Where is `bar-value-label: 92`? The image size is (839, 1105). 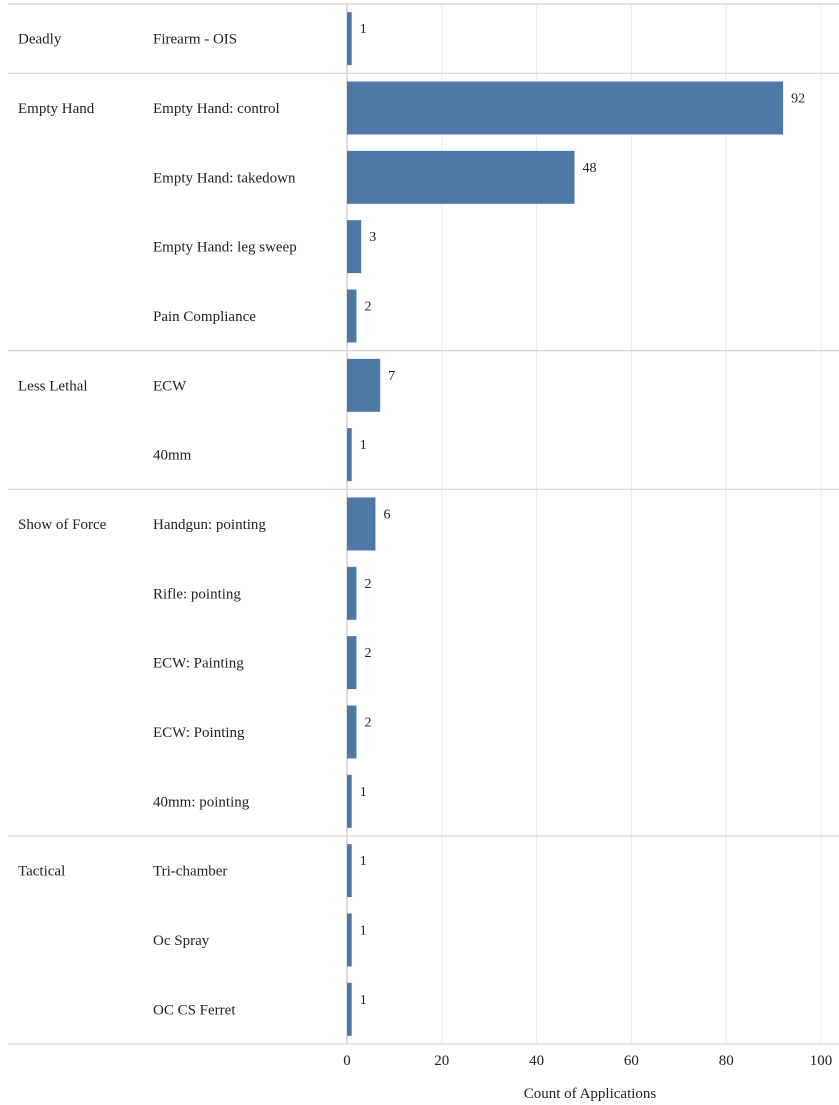 bar-value-label: 92 is located at coordinates (798, 98).